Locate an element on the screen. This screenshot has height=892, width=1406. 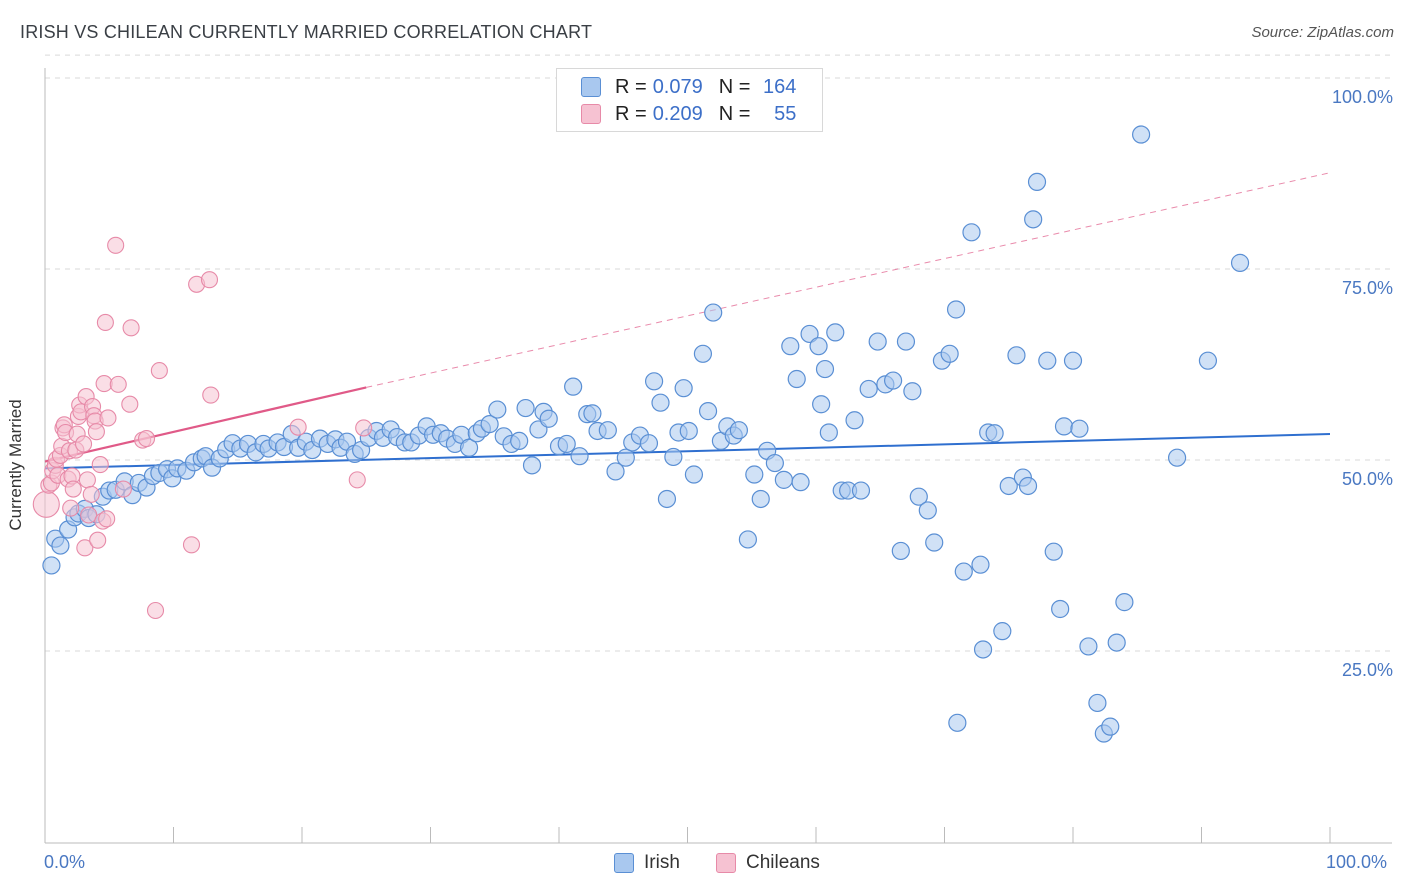
legend-irish-label: Irish is located at coordinates (662, 862).